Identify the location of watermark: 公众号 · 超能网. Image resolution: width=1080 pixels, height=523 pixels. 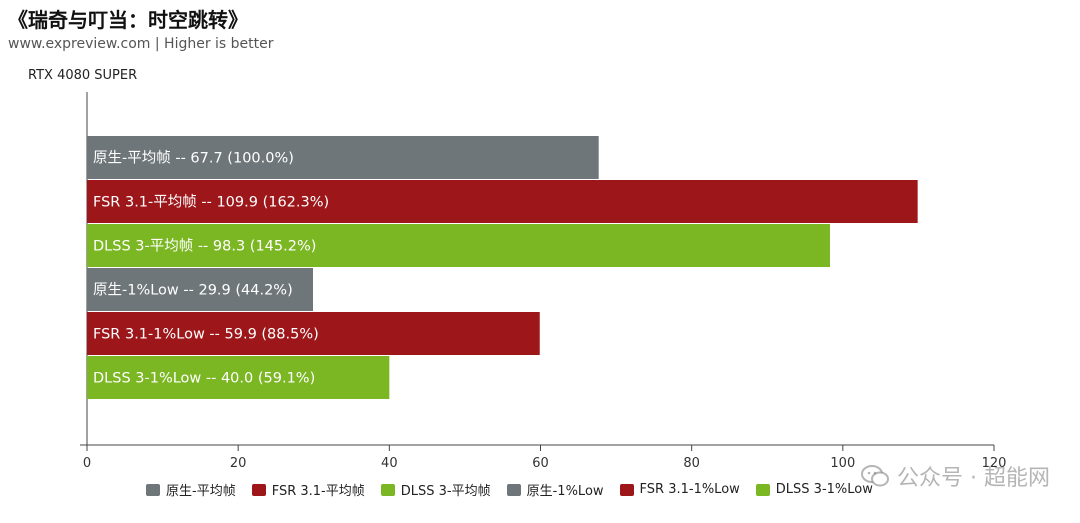
(955, 476).